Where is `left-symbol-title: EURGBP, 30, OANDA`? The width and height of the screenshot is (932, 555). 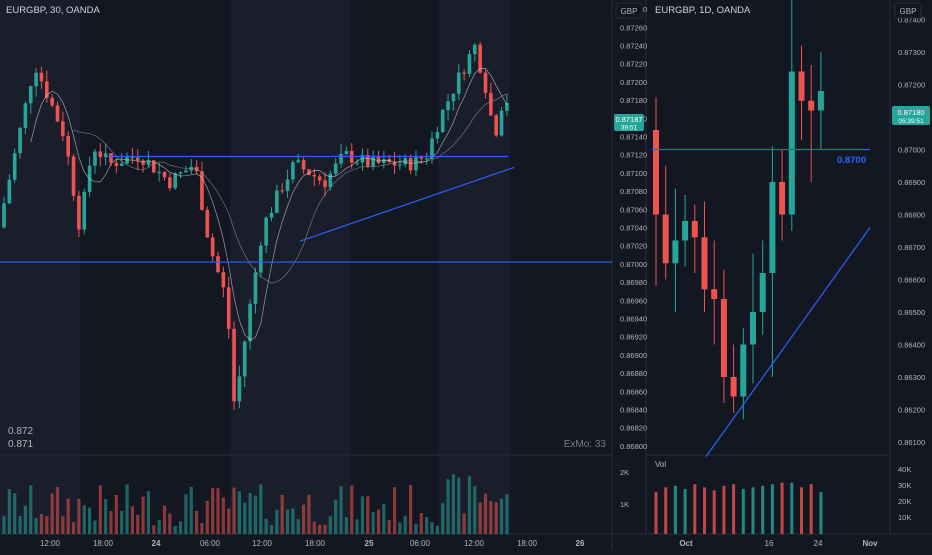
left-symbol-title: EURGBP, 30, OANDA is located at coordinates (53, 10).